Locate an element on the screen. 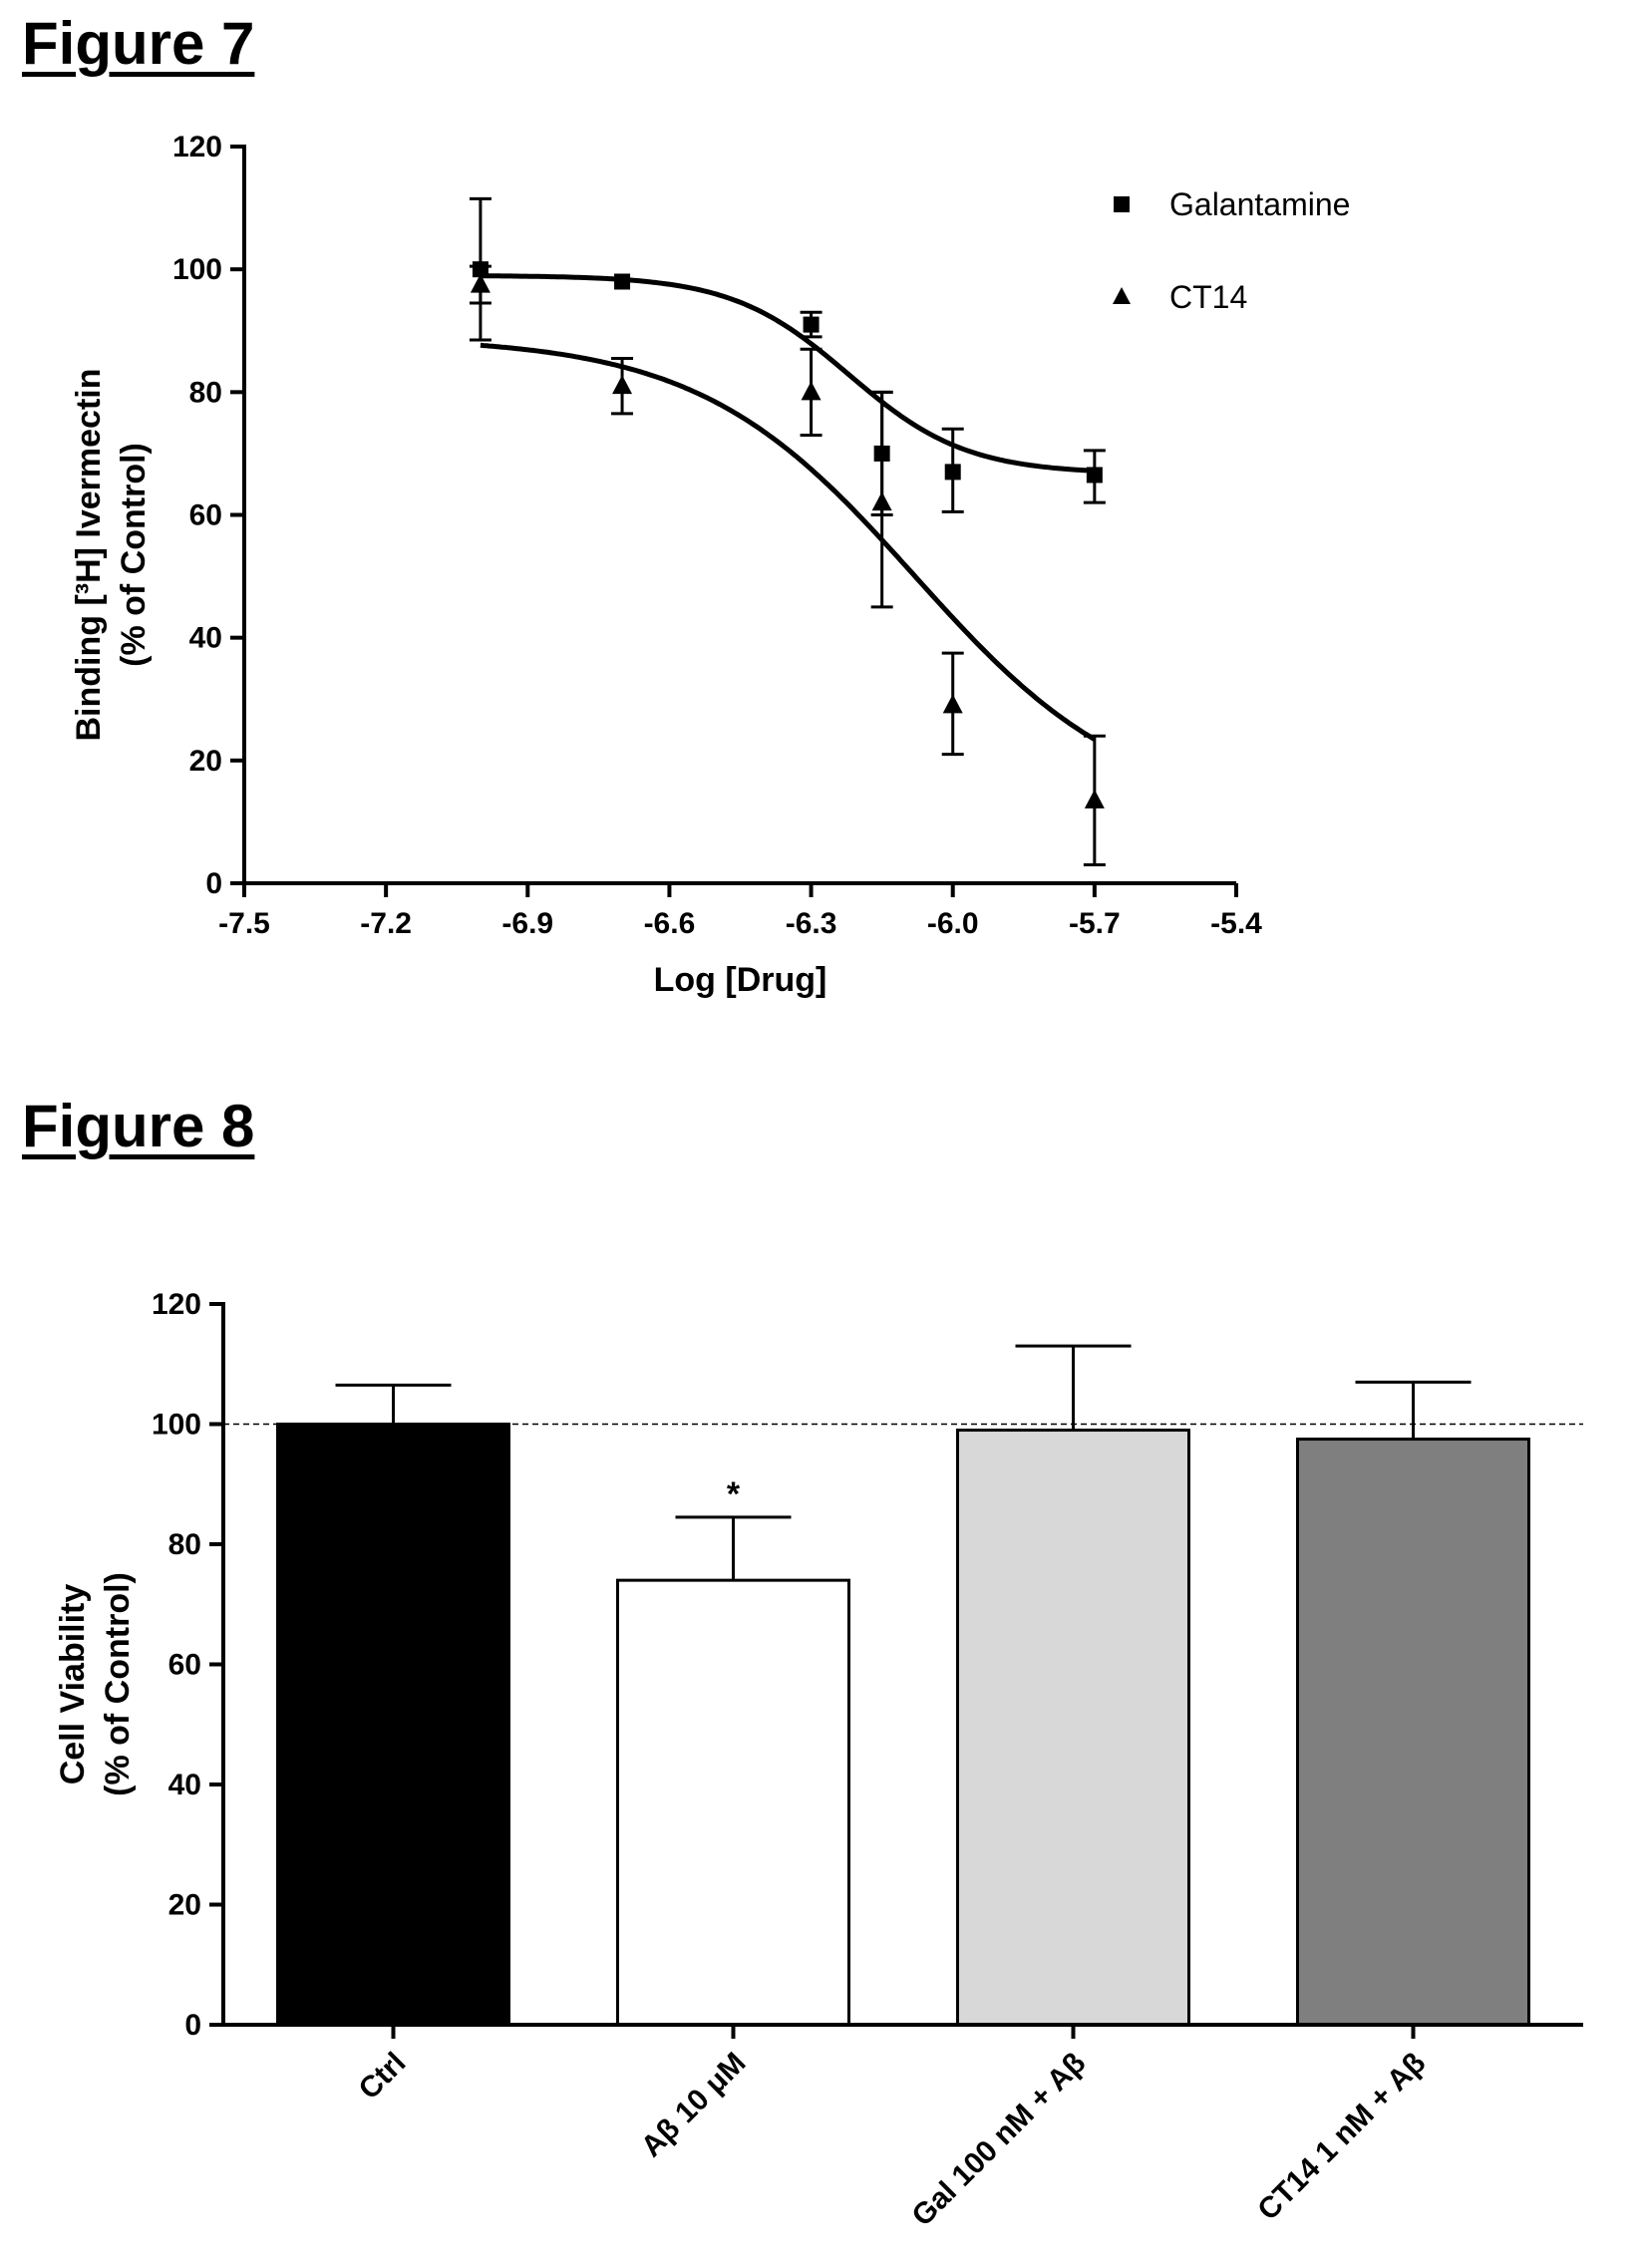  fit-curve-galantamine is located at coordinates (788, 373).